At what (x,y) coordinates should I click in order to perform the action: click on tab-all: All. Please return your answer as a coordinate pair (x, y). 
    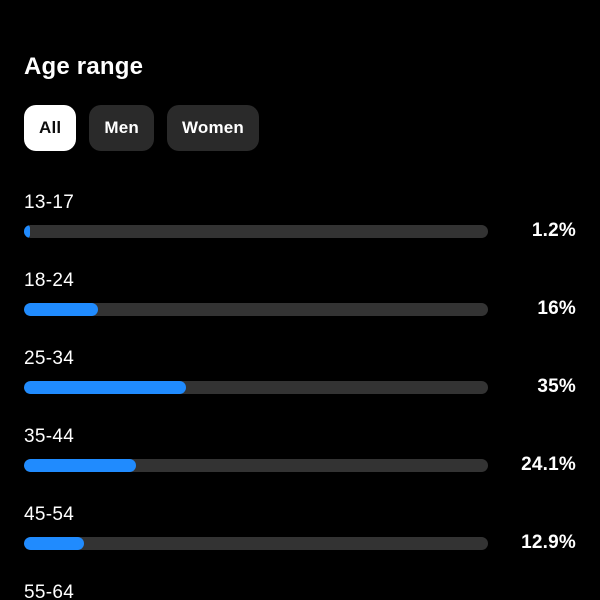
    Looking at the image, I should click on (50, 128).